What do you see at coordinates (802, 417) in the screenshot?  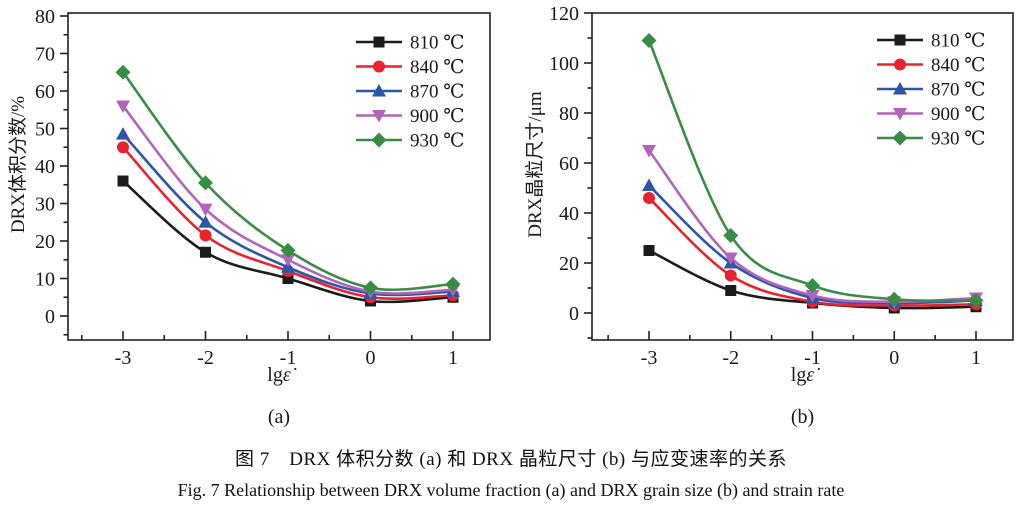 I see `panel-label: (b)` at bounding box center [802, 417].